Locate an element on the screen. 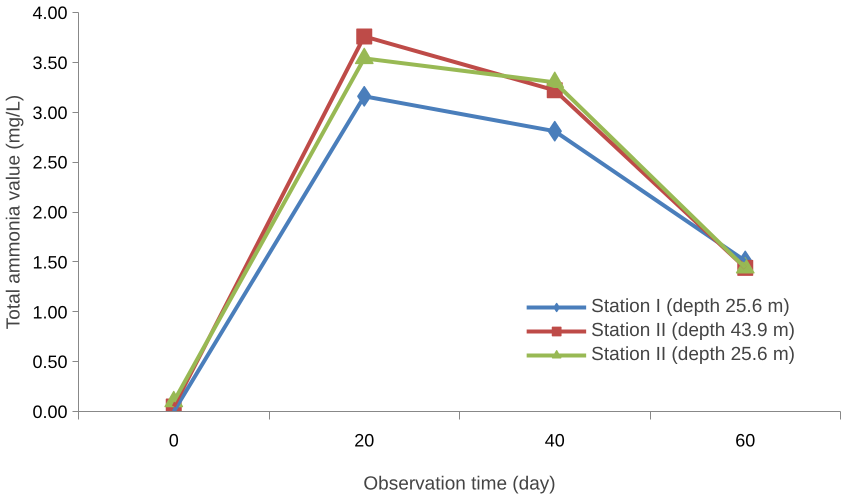 This screenshot has height=497, width=845. x-tick-label: 20 is located at coordinates (364, 440).